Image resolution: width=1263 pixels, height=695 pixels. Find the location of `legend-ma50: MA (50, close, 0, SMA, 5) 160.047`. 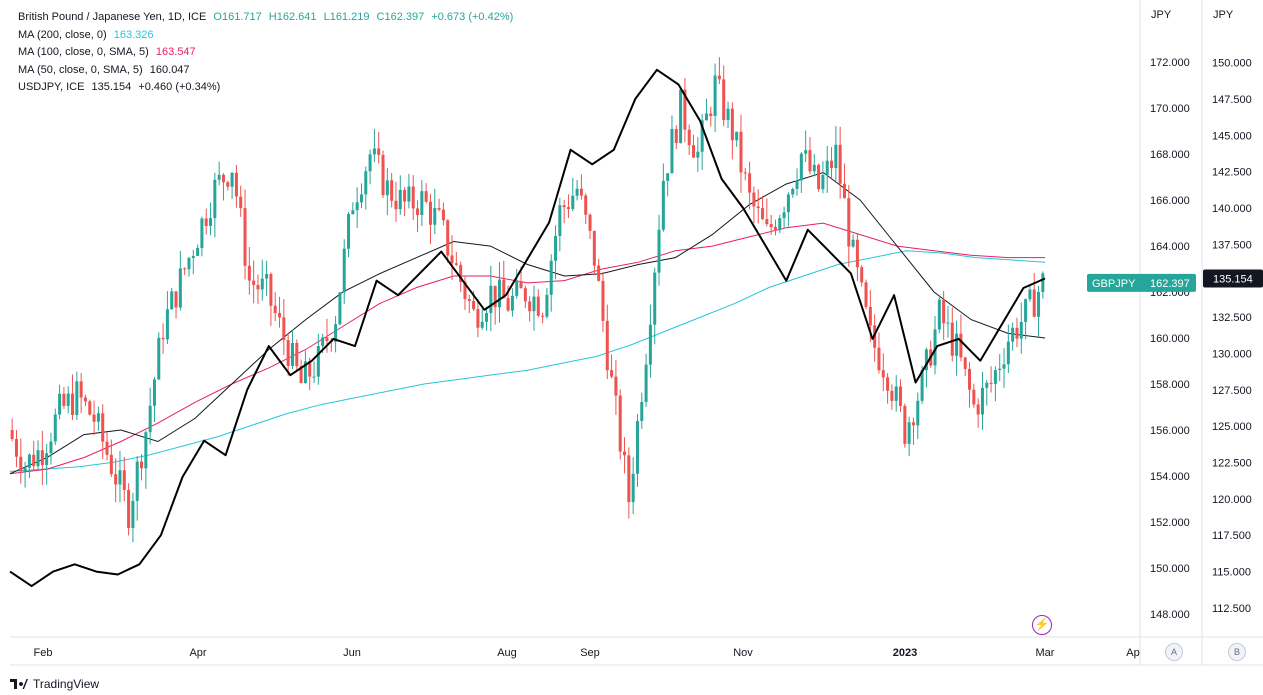

legend-ma50: MA (50, close, 0, SMA, 5) 160.047 is located at coordinates (267, 71).